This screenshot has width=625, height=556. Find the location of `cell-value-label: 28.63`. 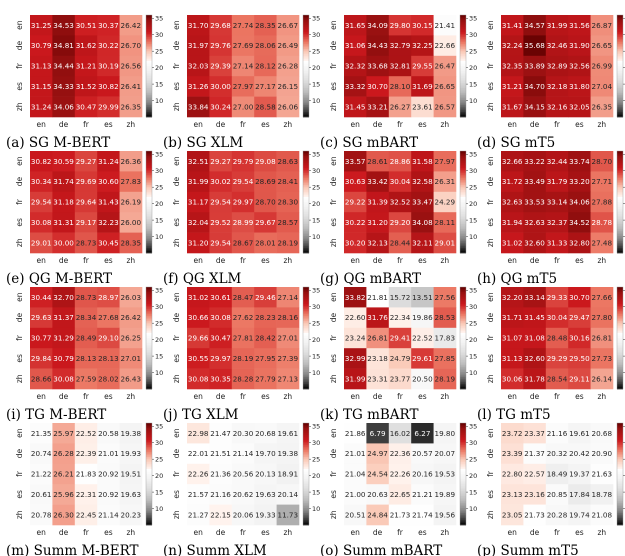

cell-value-label: 28.63 is located at coordinates (288, 161).